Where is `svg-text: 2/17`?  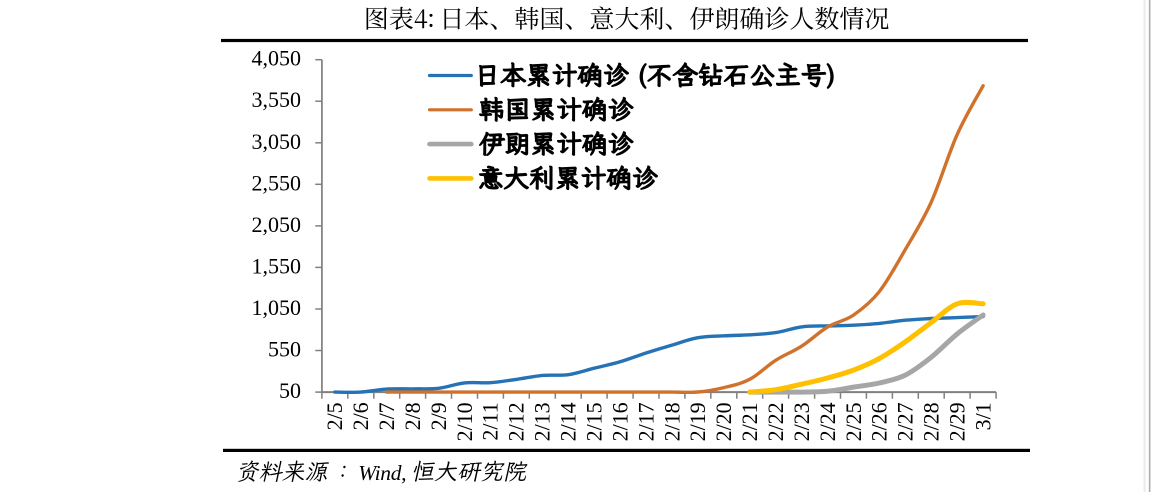
svg-text: 2/17 is located at coordinates (645, 421).